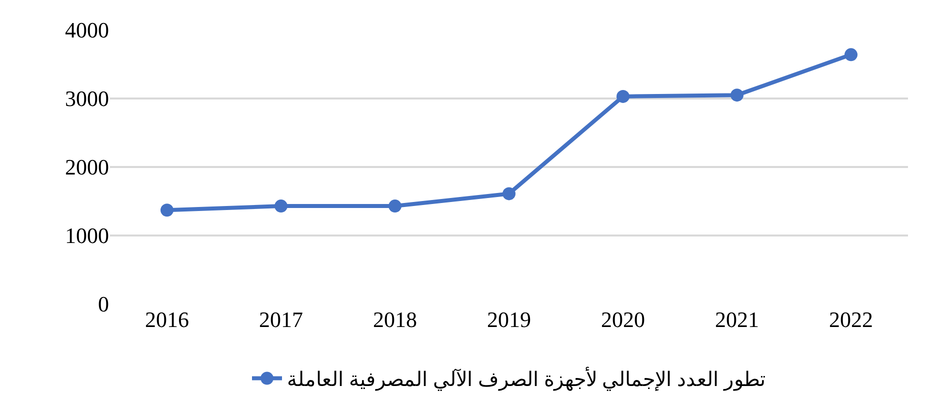 Image resolution: width=948 pixels, height=410 pixels. What do you see at coordinates (509, 319) in the screenshot?
I see `x-tick-label: 2019` at bounding box center [509, 319].